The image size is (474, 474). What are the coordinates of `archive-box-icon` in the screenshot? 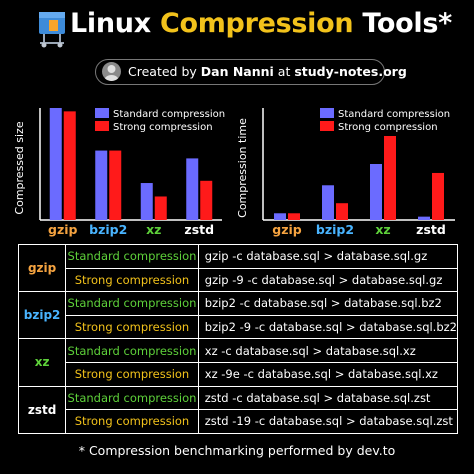 It's located at (52, 30).